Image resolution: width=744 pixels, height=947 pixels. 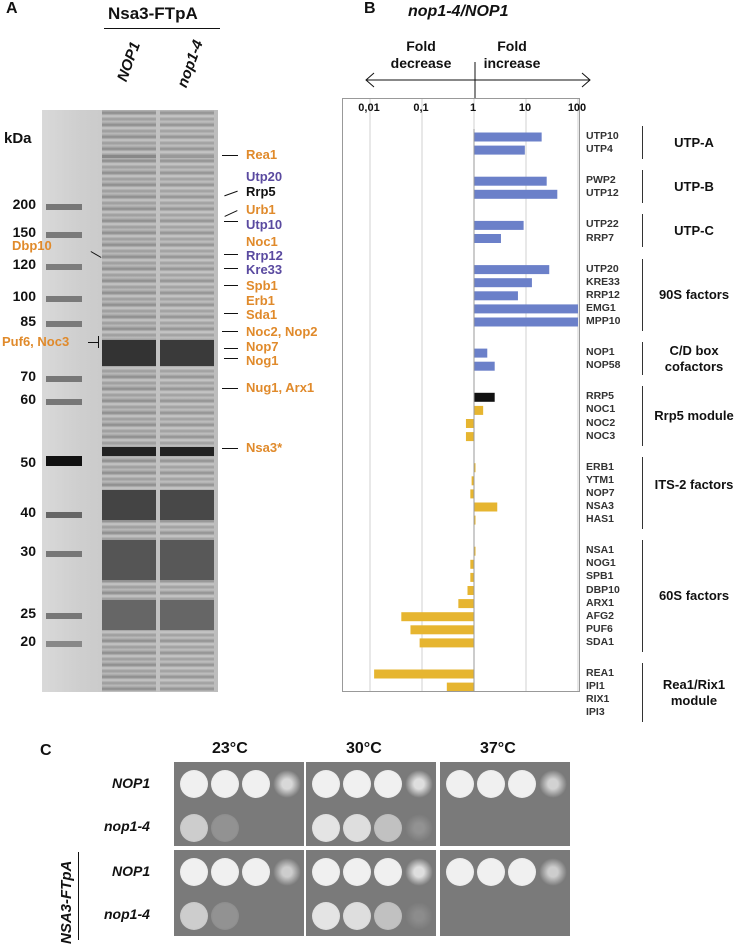 I want to click on gene-label-spb1: SPB1, so click(x=600, y=576).